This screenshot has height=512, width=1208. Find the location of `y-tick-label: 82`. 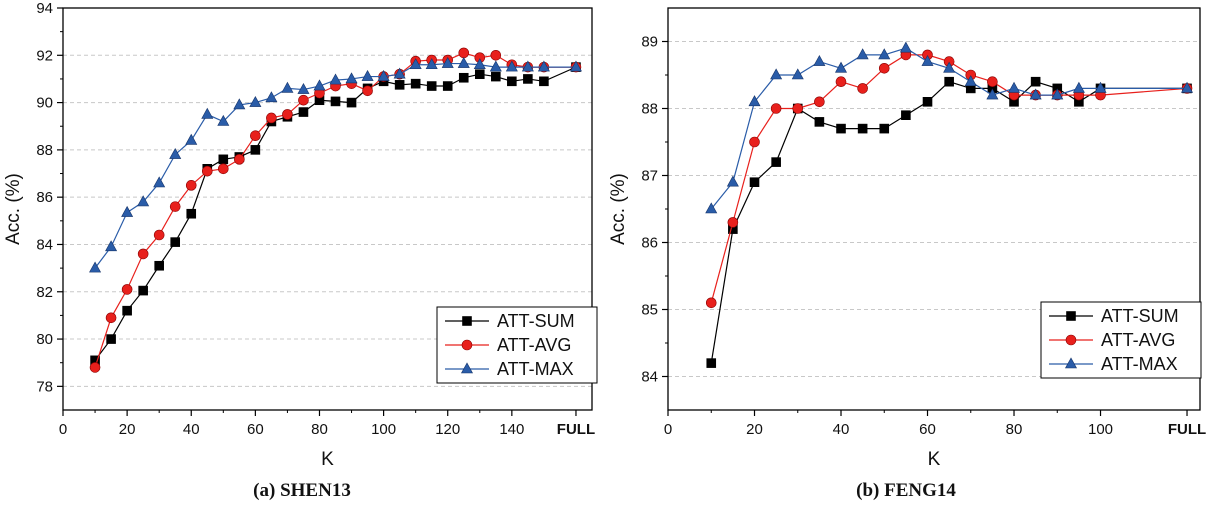

y-tick-label: 82 is located at coordinates (44, 292).